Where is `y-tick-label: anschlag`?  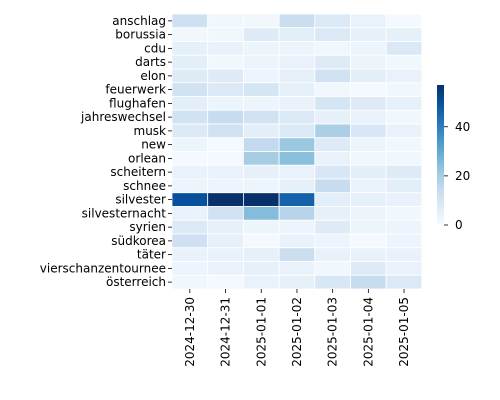 y-tick-label: anschlag is located at coordinates (139, 21).